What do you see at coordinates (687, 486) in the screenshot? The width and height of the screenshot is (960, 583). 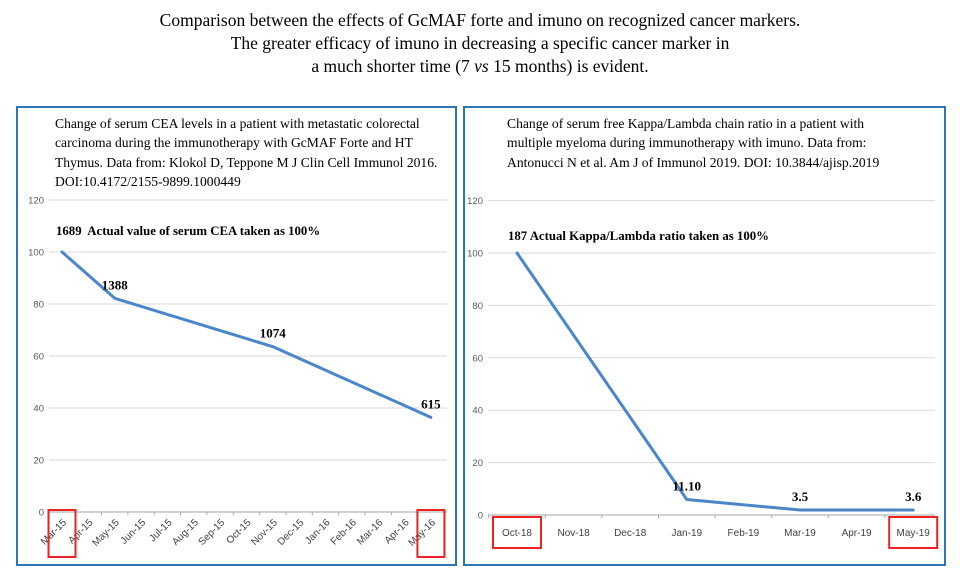 I see `data-point-label: 11.10` at bounding box center [687, 486].